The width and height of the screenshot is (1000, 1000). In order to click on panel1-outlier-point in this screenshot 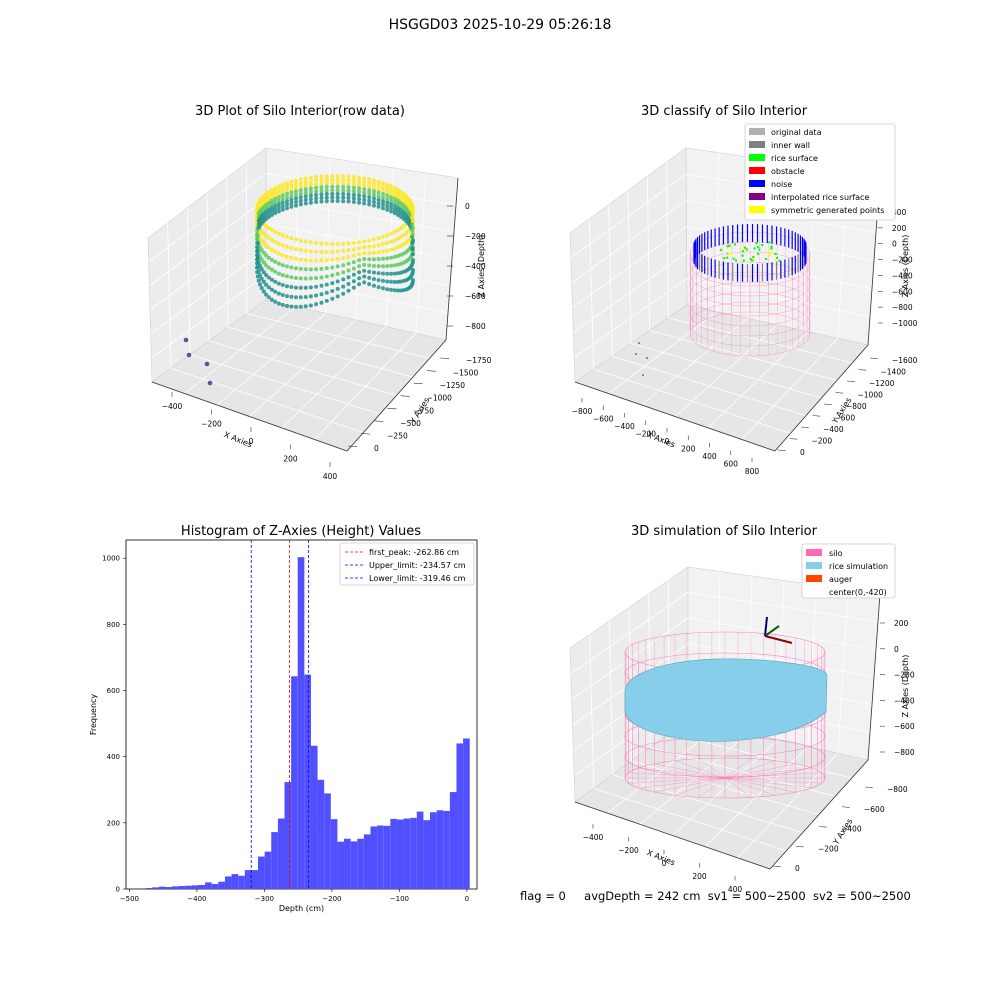, I will do `click(207, 364)`.